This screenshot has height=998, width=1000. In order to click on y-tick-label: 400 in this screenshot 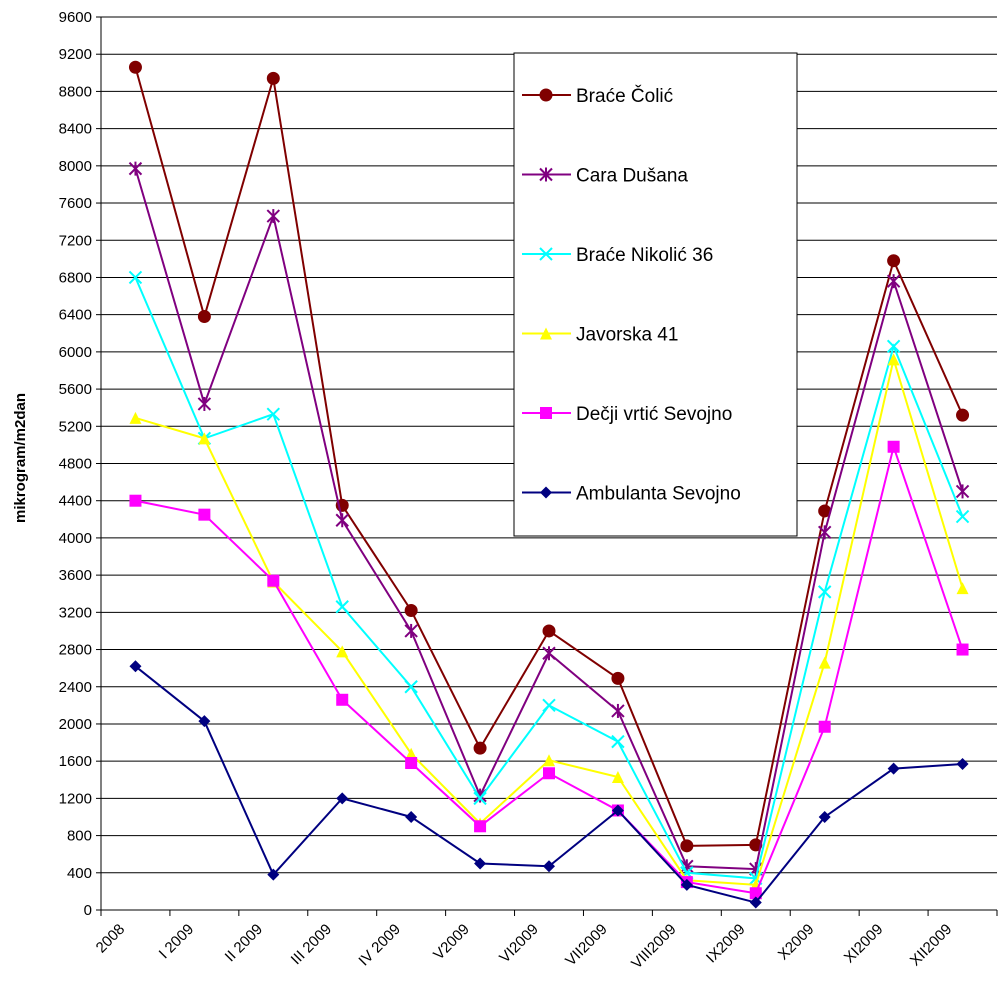, I will do `click(79, 873)`.